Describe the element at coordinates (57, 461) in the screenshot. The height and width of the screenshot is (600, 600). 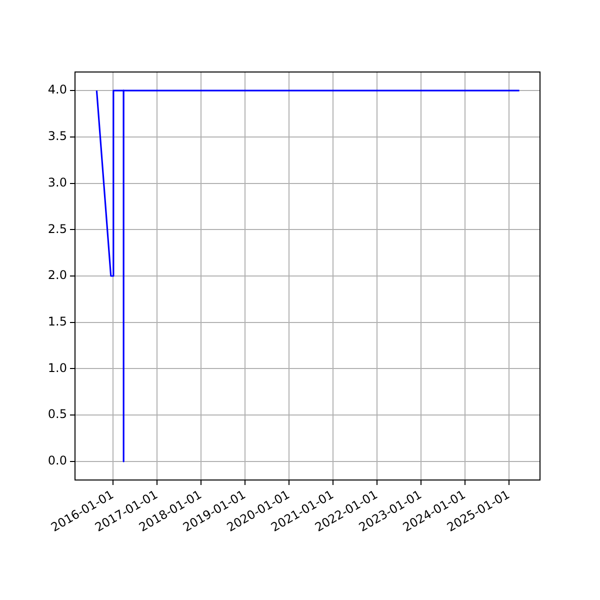
I see `y-tick-label: 0.0` at that location.